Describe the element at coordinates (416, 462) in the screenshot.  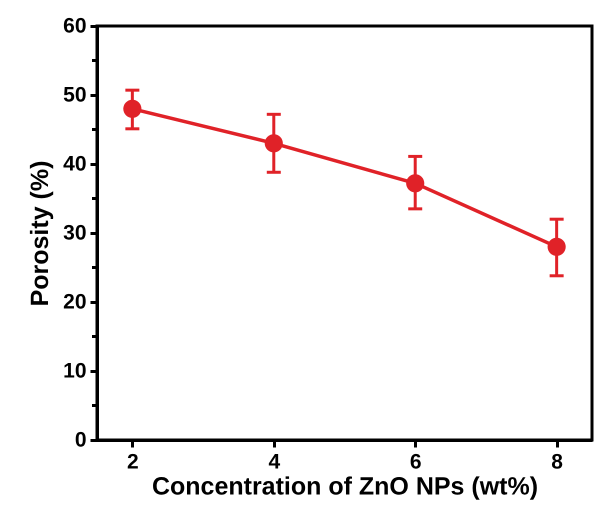
I see `x-tick-label: 6` at that location.